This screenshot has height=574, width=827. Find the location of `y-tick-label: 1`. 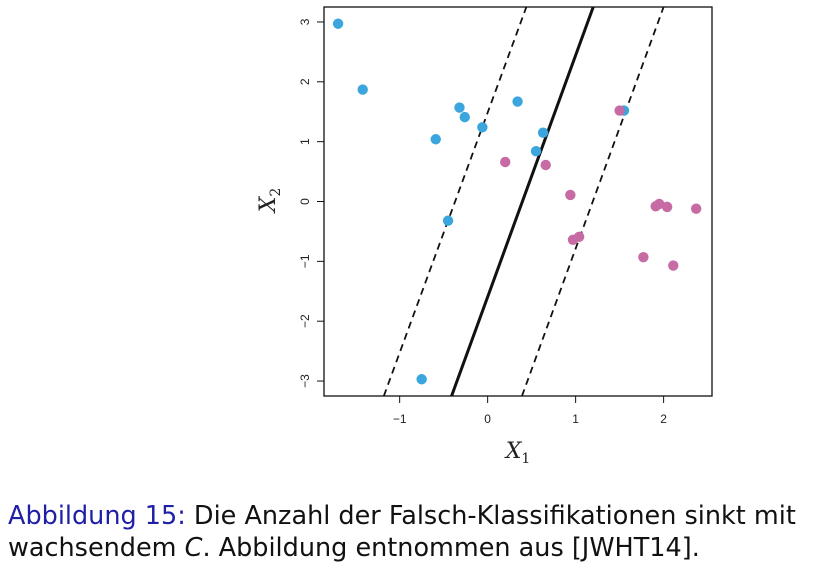

y-tick-label: 1 is located at coordinates (305, 141).